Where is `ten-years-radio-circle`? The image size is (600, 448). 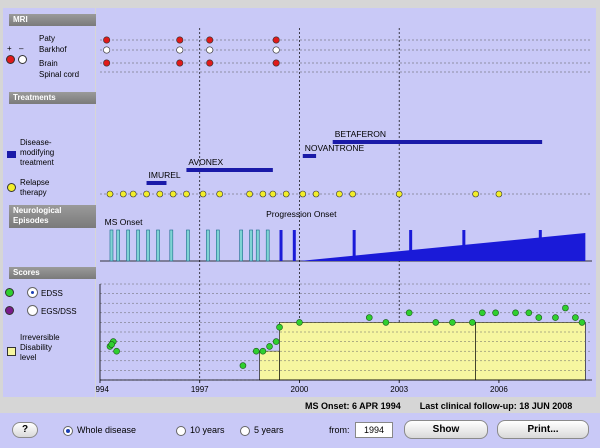
ten-years-radio-circle is located at coordinates (181, 430).